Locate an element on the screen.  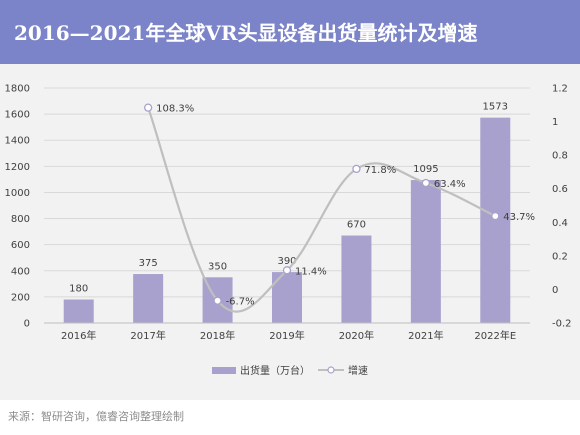
x-tick-label: 2019年 is located at coordinates (286, 335).